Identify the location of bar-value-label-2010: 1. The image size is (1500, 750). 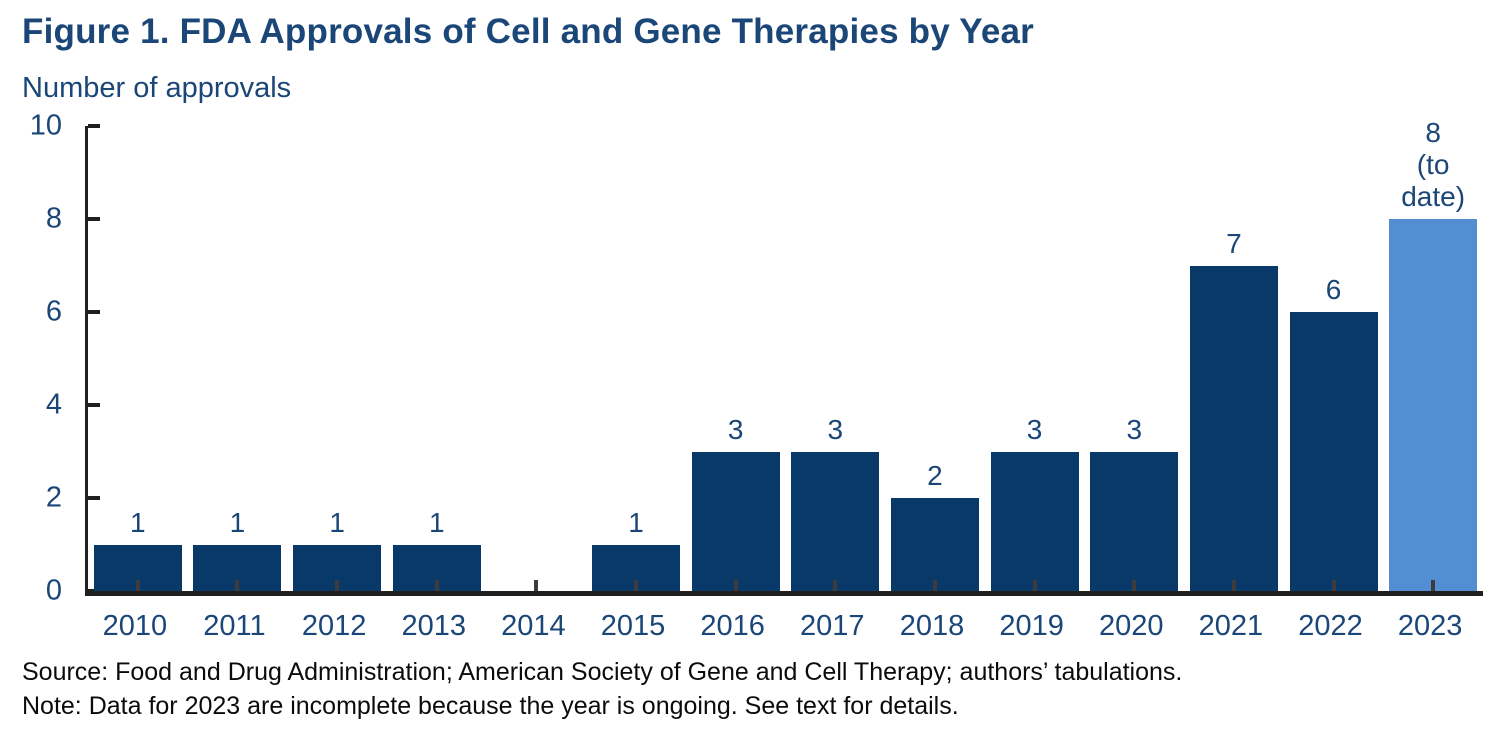
(138, 522).